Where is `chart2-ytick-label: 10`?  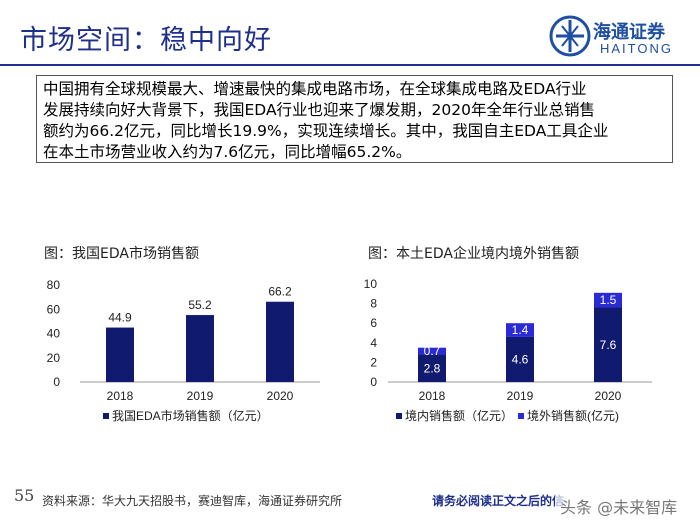
chart2-ytick-label: 10 is located at coordinates (371, 284).